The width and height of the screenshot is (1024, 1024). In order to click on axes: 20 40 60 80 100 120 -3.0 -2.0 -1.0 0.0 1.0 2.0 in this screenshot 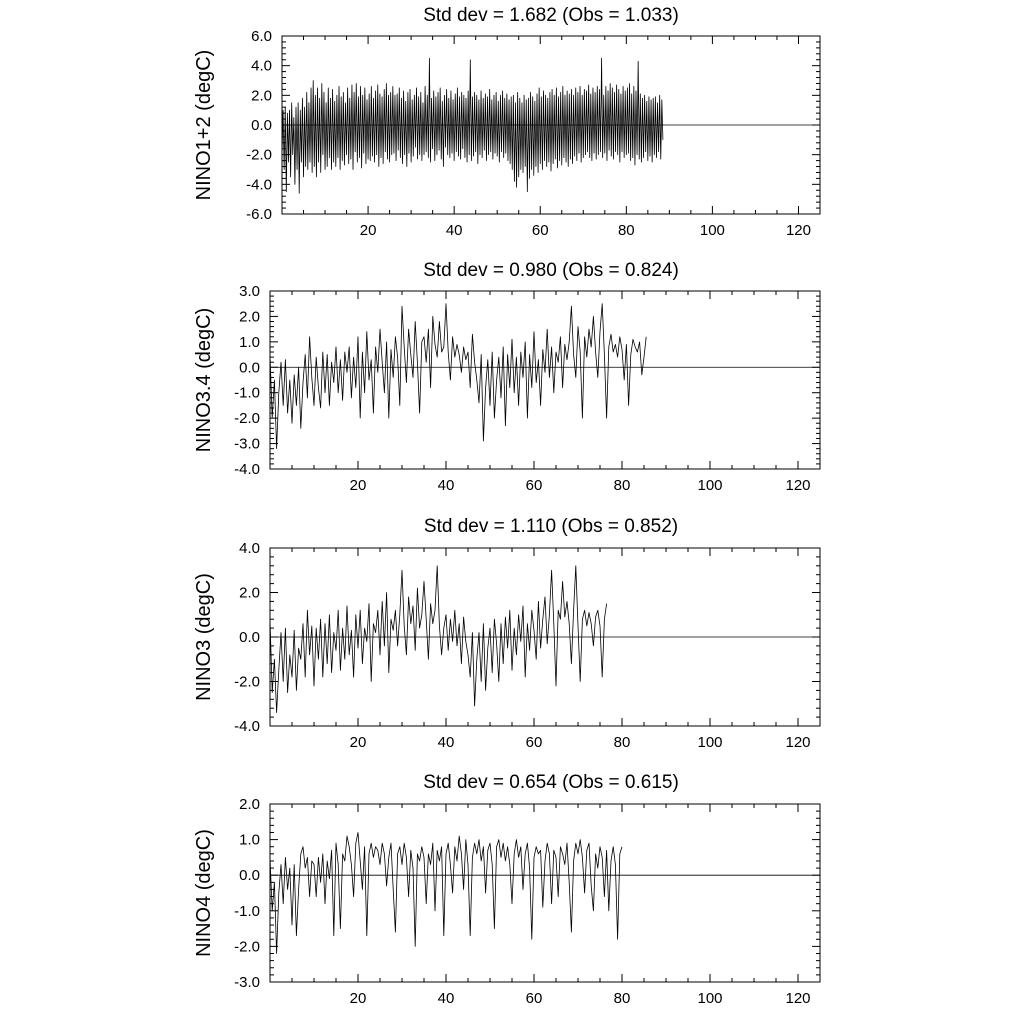, I will do `click(527, 901)`.